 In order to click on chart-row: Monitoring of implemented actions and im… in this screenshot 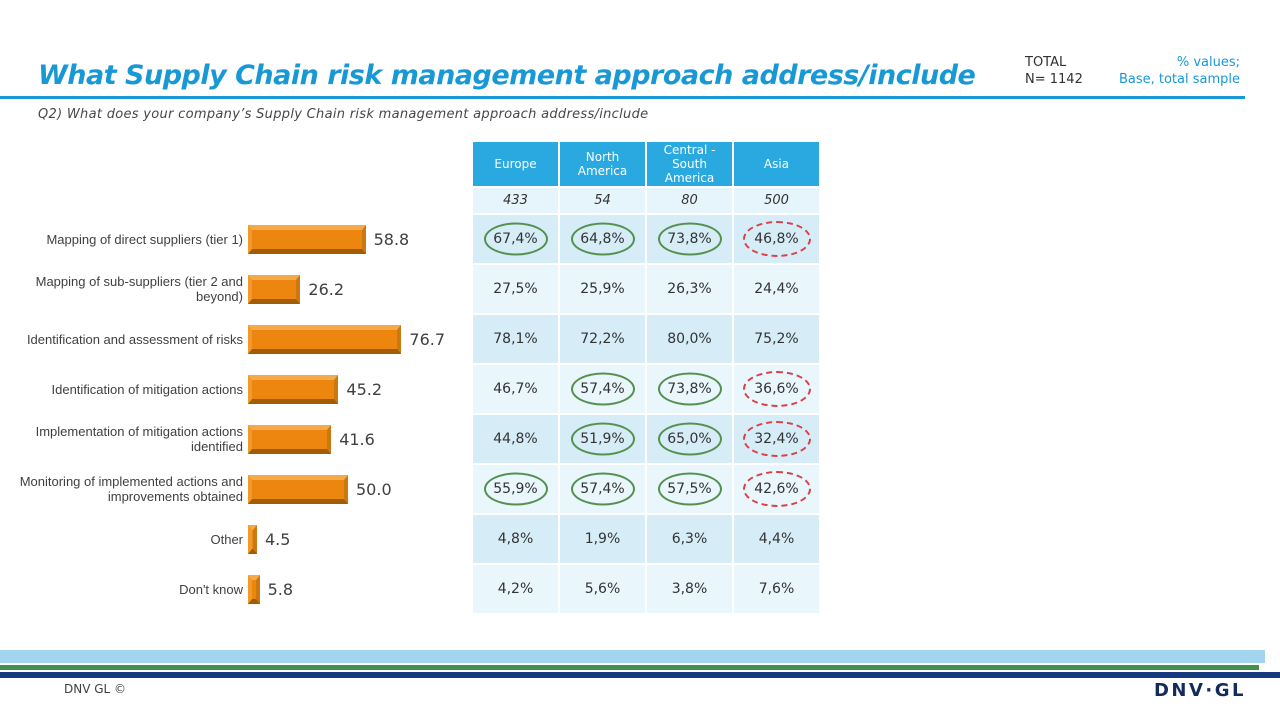, I will do `click(235, 489)`.